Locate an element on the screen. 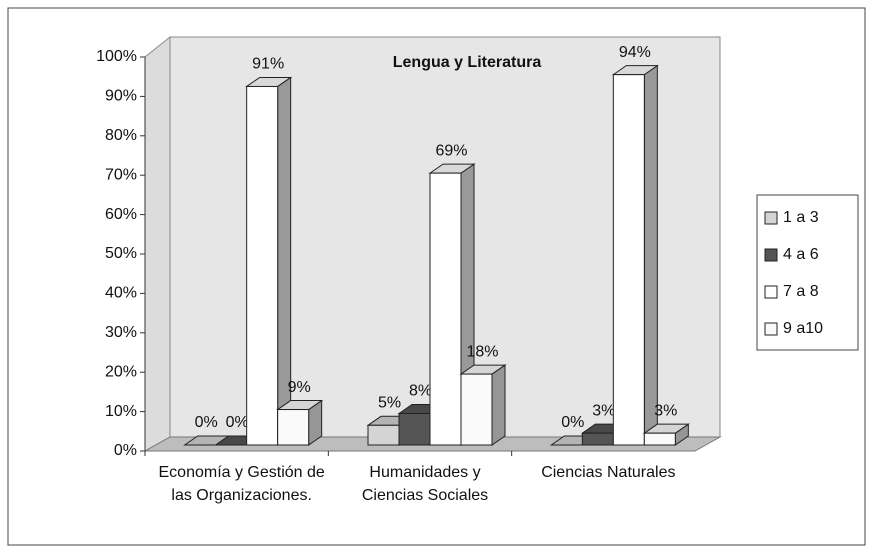 This screenshot has height=551, width=873. value-label: 5% is located at coordinates (389, 403).